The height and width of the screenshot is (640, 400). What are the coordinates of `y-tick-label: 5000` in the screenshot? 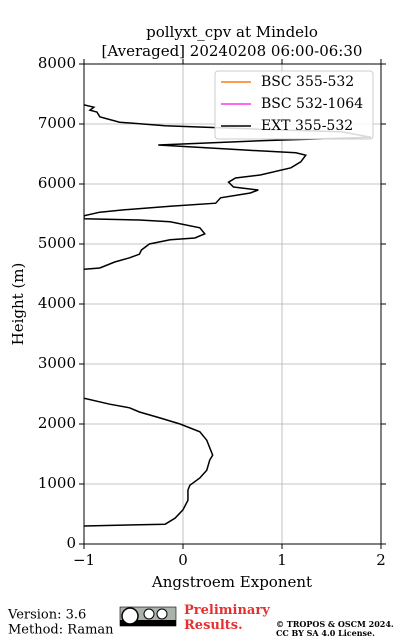 It's located at (57, 243).